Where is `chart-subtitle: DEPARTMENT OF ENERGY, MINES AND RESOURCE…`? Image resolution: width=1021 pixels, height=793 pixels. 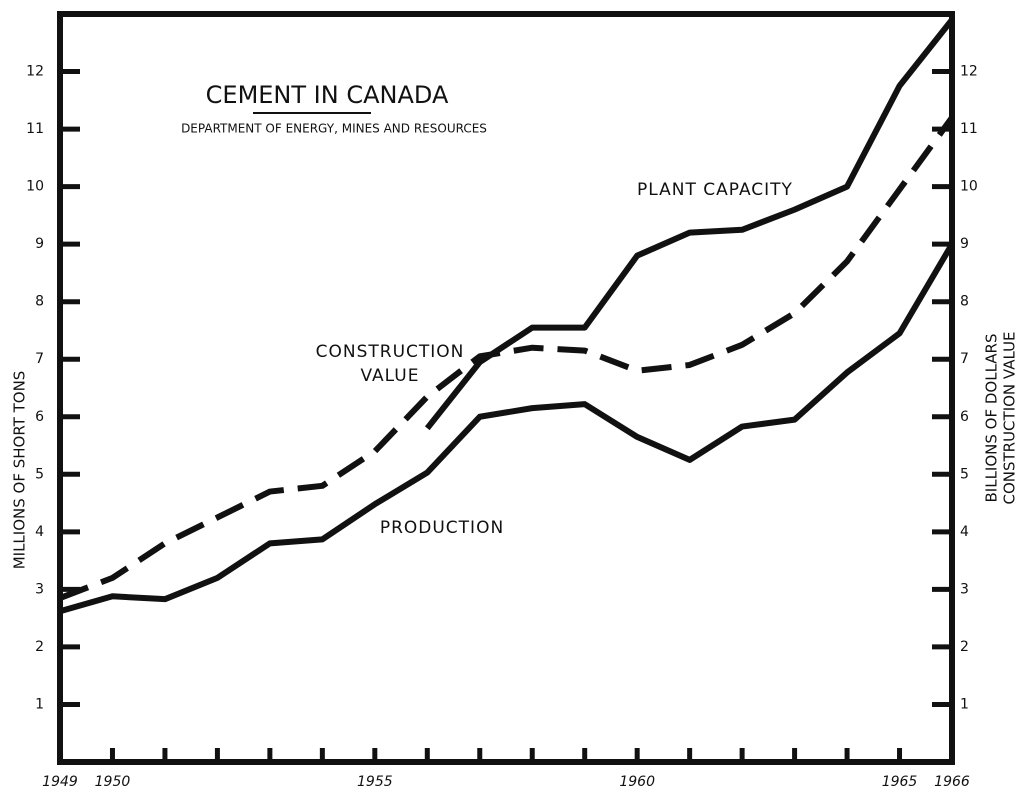
chart-subtitle: DEPARTMENT OF ENERGY, MINES AND RESOURCE… is located at coordinates (334, 129).